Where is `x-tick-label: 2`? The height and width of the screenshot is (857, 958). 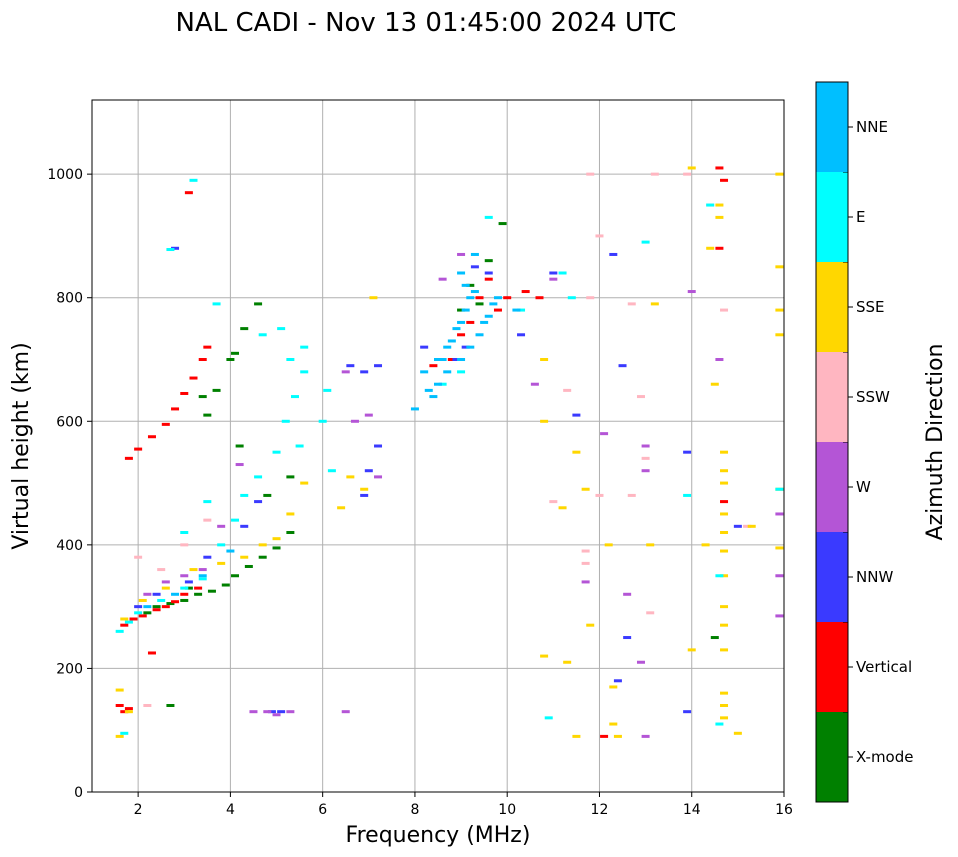 x-tick-label: 2 is located at coordinates (138, 810).